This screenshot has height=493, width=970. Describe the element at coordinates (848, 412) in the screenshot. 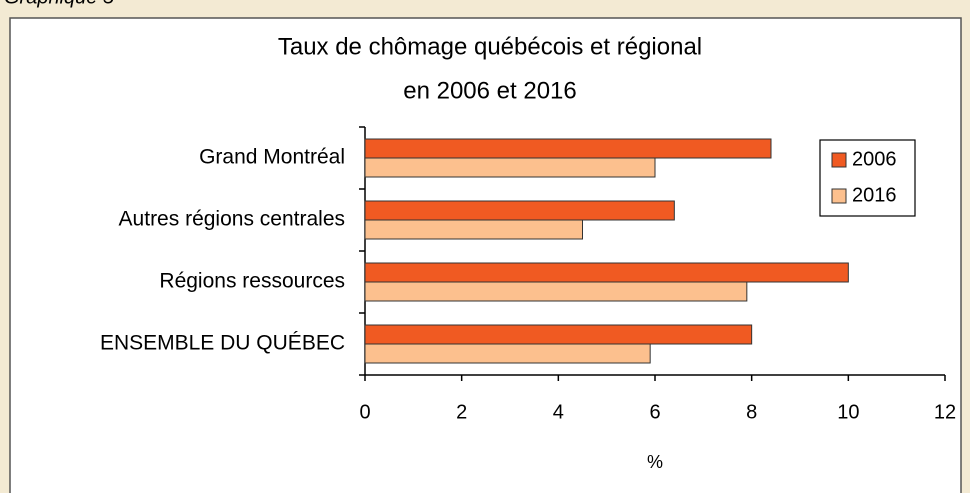

I see `x-tick-label: 10` at that location.